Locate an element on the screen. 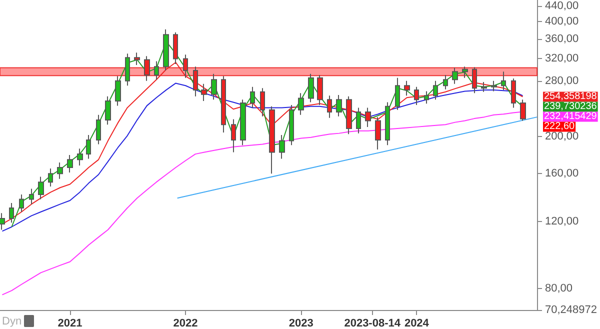 This screenshot has width=600, height=329. y-tick-label: 70,248972 is located at coordinates (571, 310).